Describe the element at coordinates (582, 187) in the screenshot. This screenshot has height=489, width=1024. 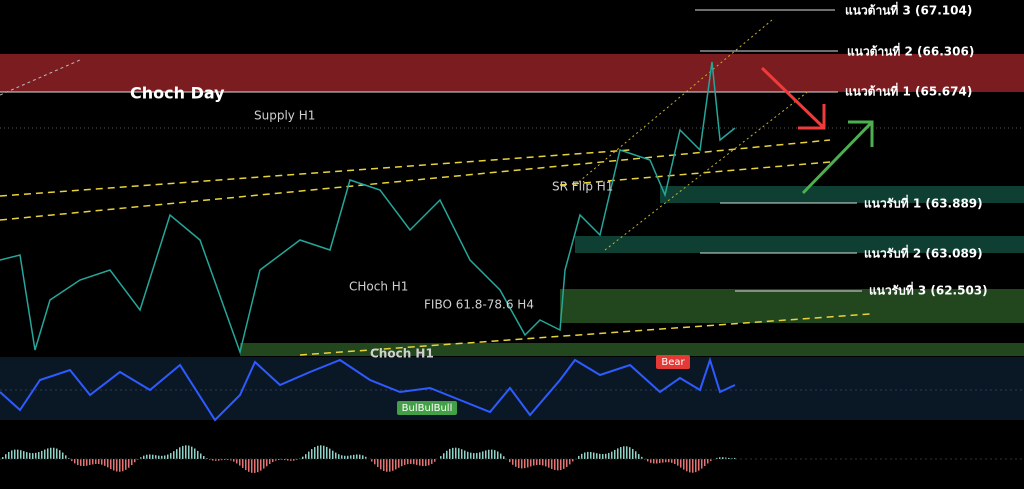
I see `sr-flip-label: SR Flip H1` at that location.